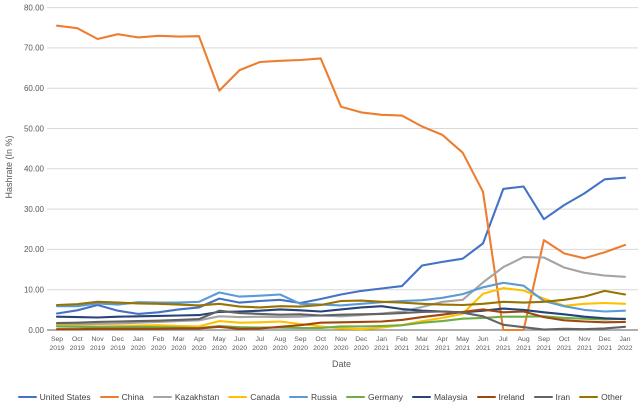 The image size is (640, 406). Describe the element at coordinates (385, 397) in the screenshot. I see `legend-label-germany: Germany` at that location.